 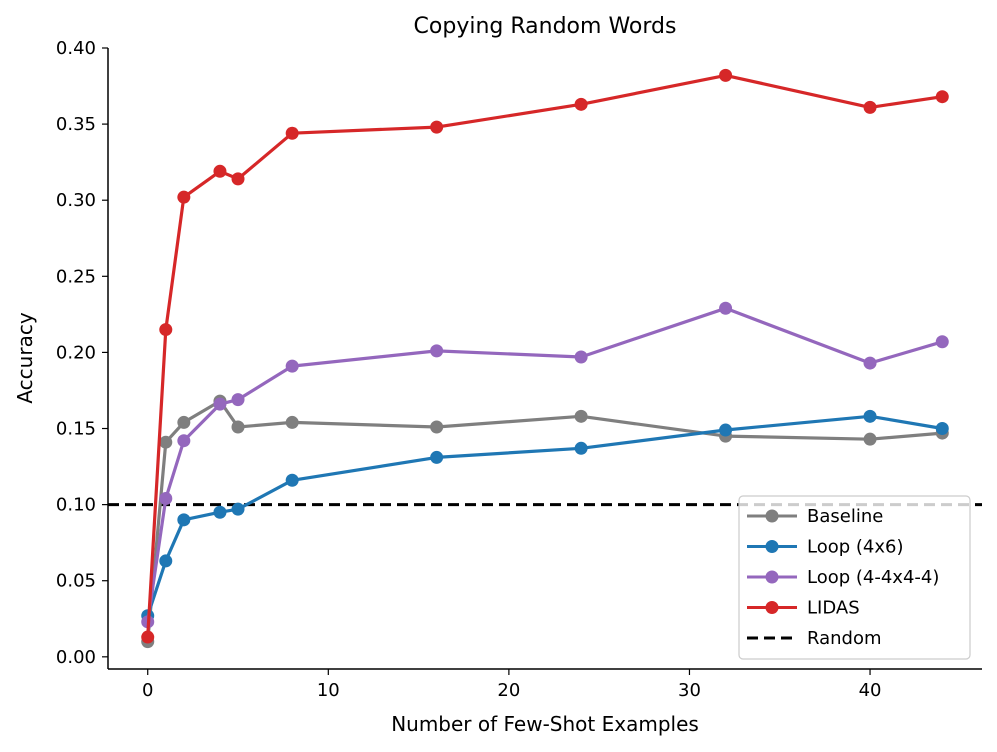 What do you see at coordinates (76, 48) in the screenshot?
I see `y-tick-label: 0.40` at bounding box center [76, 48].